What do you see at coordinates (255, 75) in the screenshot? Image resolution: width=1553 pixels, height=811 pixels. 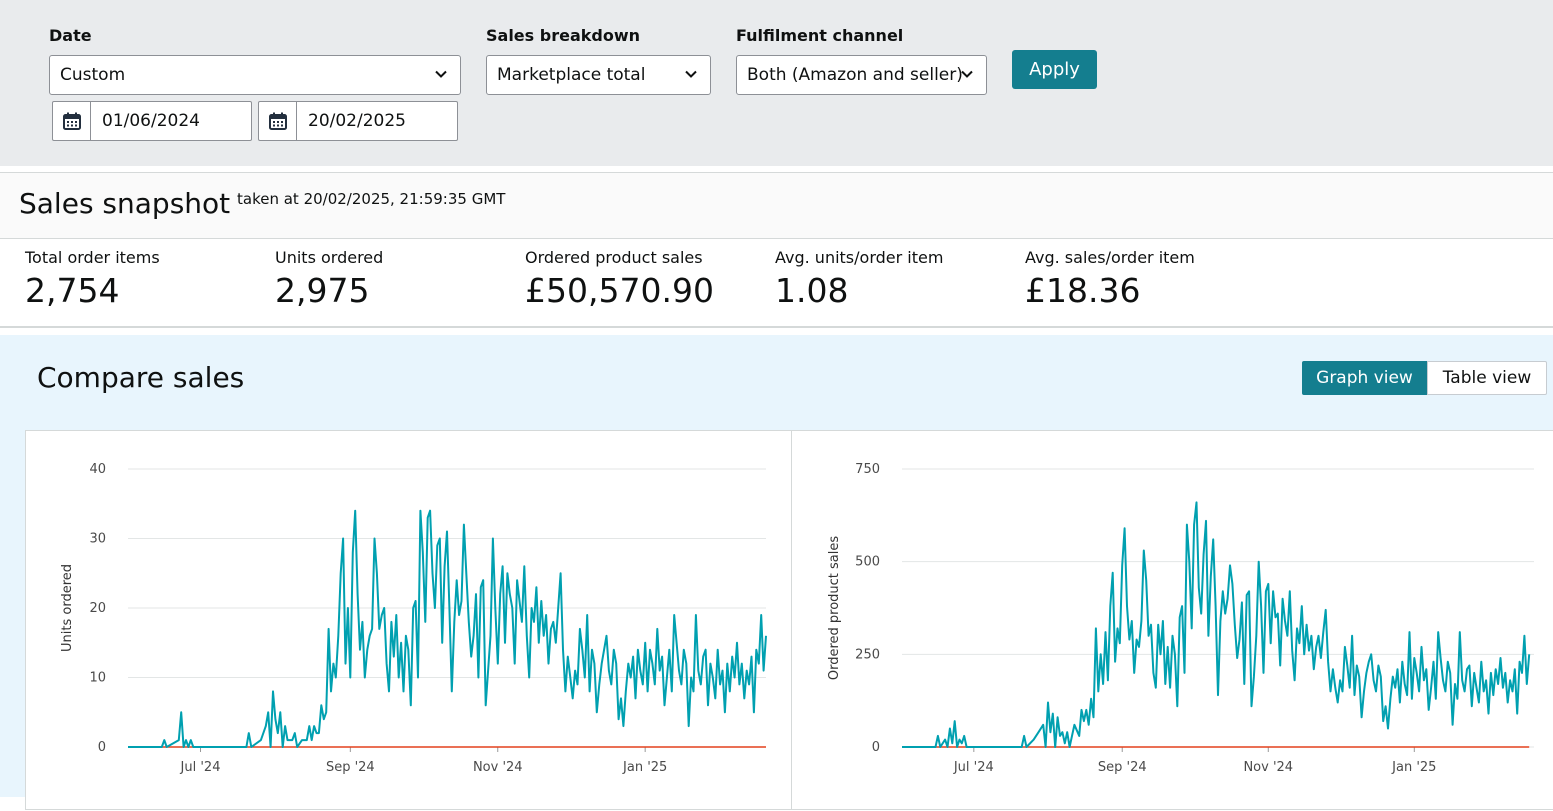 I see `date-range-select: Custom` at bounding box center [255, 75].